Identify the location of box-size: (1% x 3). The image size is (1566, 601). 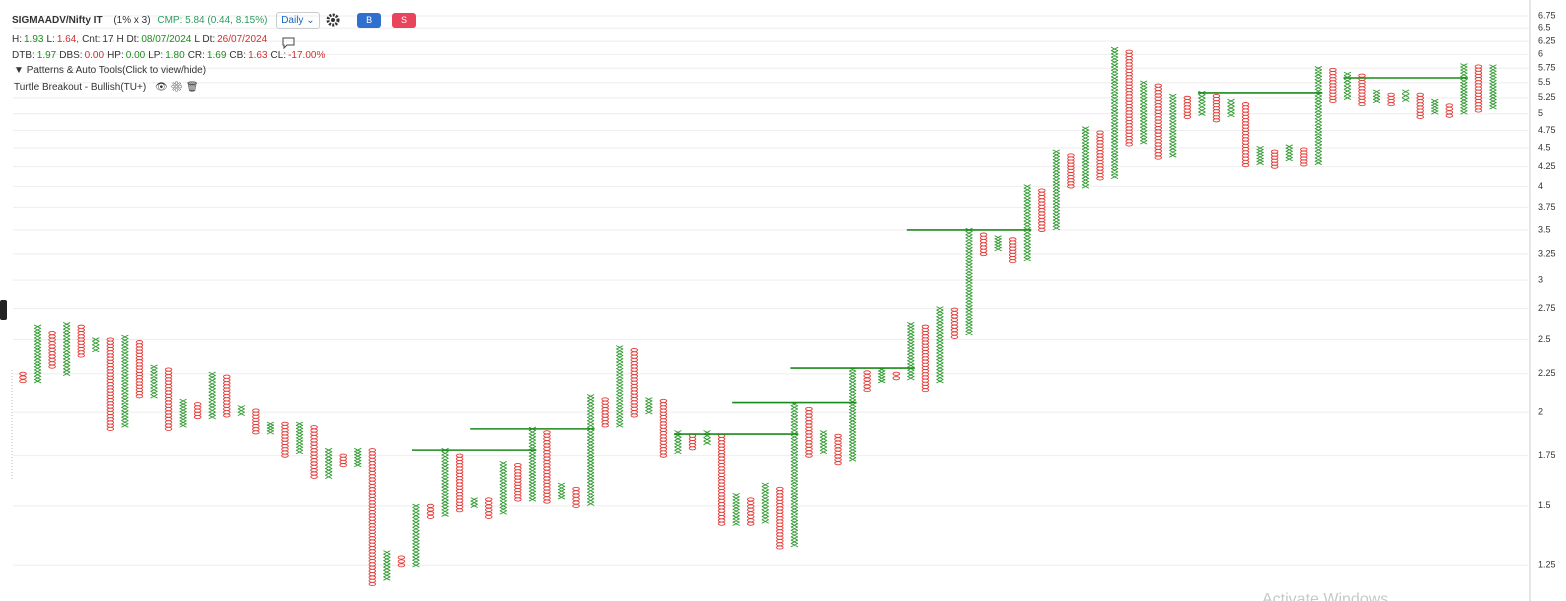
(132, 20).